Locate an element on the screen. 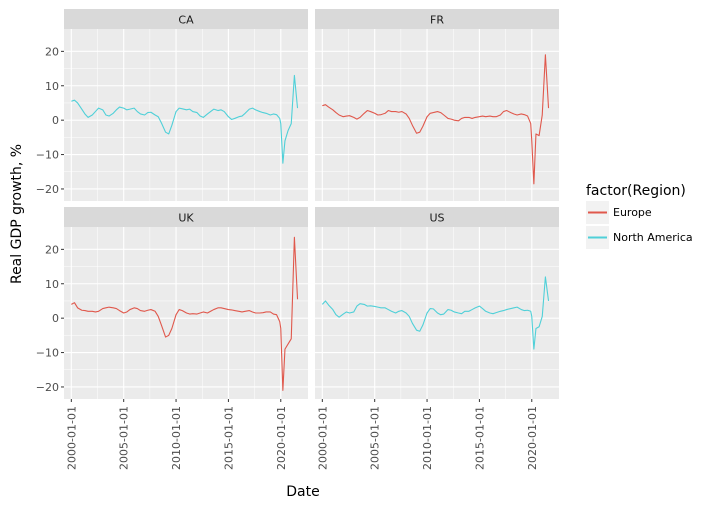  x-axis-title: Date is located at coordinates (302, 492).